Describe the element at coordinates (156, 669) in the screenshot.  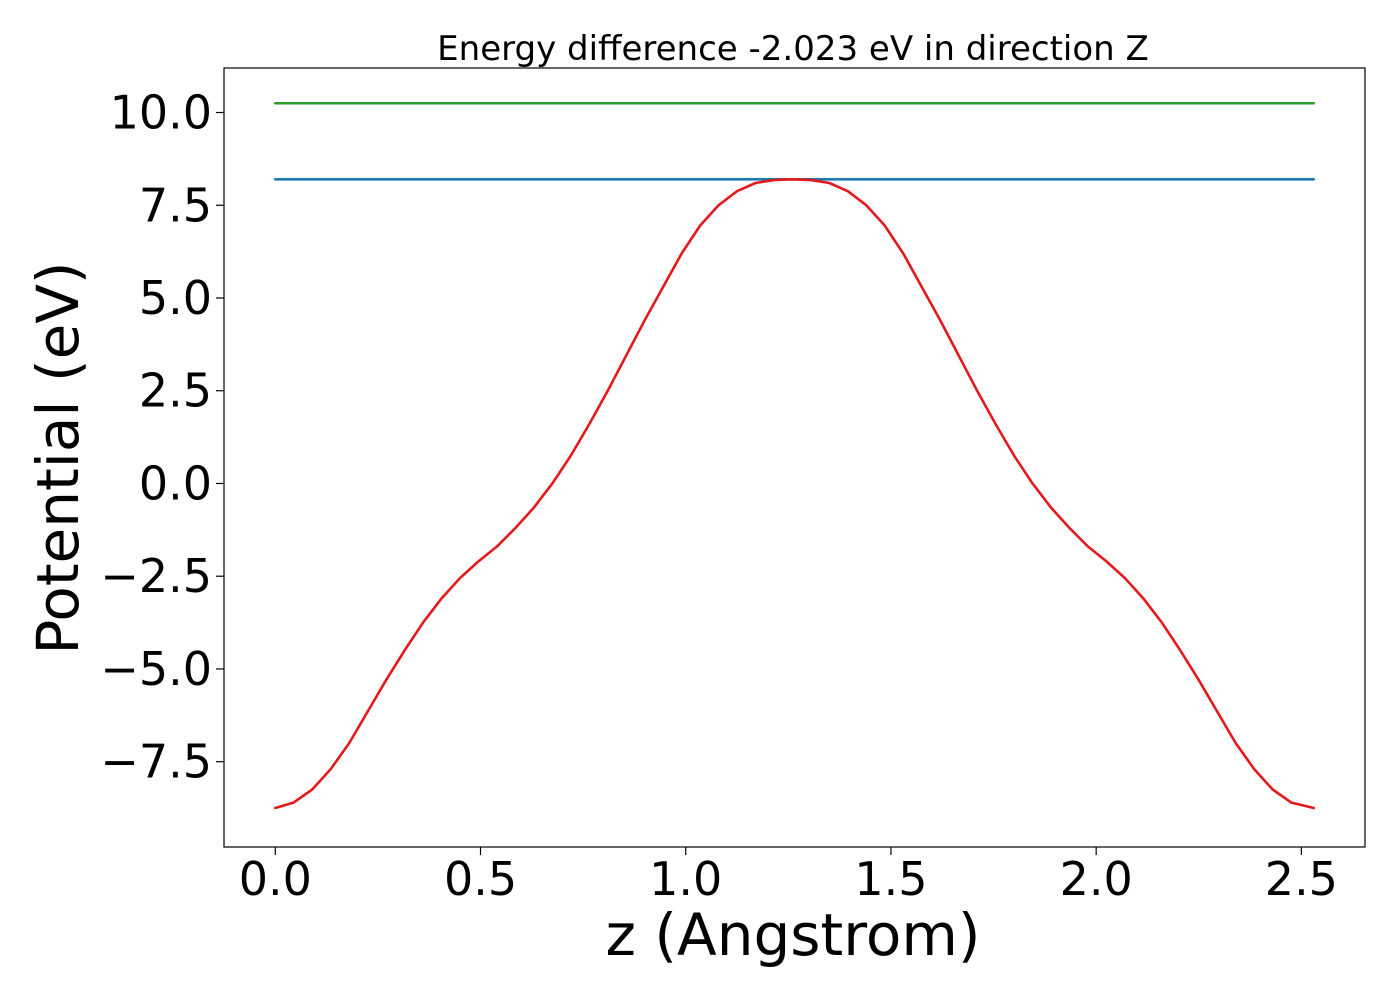
I see `y-tick-label: −5.0` at that location.